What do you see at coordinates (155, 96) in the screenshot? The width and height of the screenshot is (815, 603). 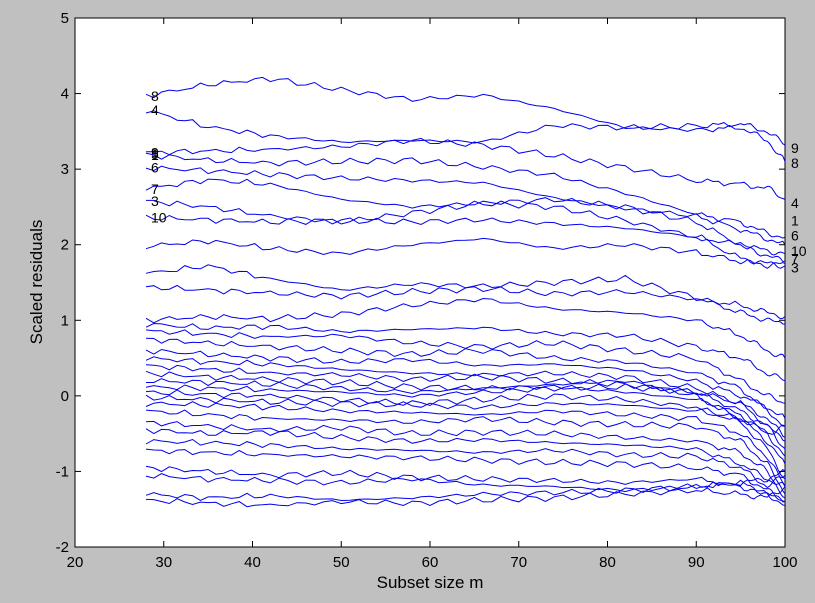 I see `left-unit-label: 8` at bounding box center [155, 96].